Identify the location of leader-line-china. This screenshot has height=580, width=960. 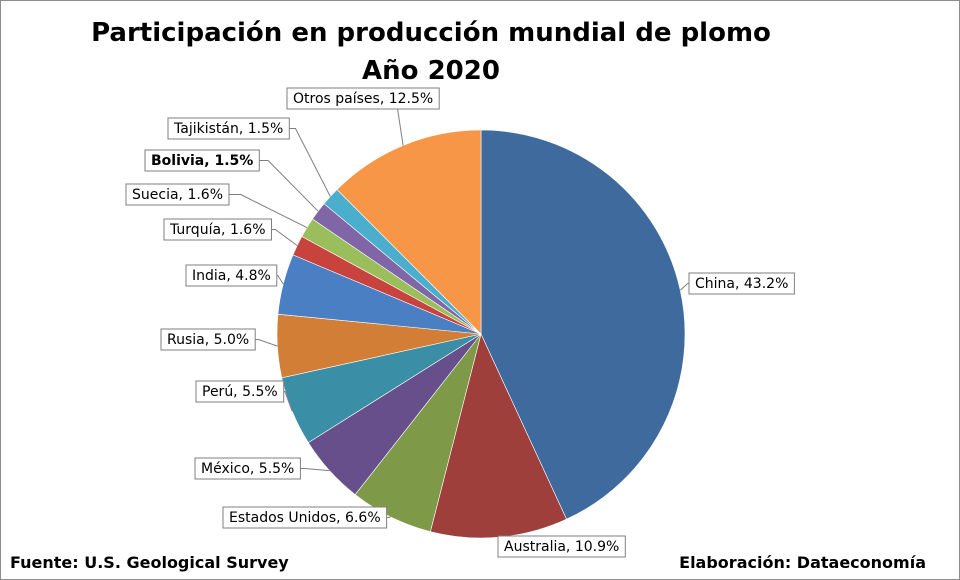
(684, 287).